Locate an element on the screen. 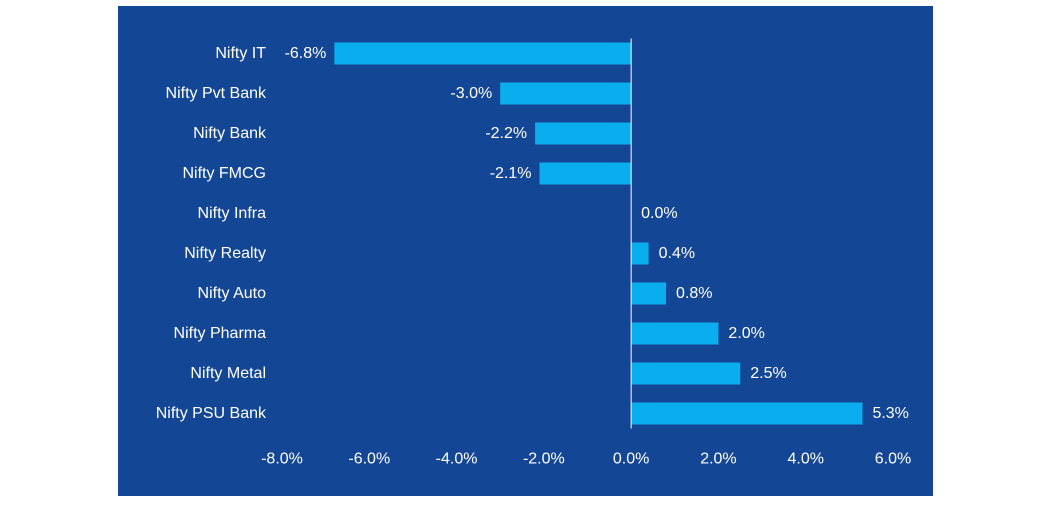 The height and width of the screenshot is (513, 1046). x-tick-label: 0.0% is located at coordinates (631, 459).